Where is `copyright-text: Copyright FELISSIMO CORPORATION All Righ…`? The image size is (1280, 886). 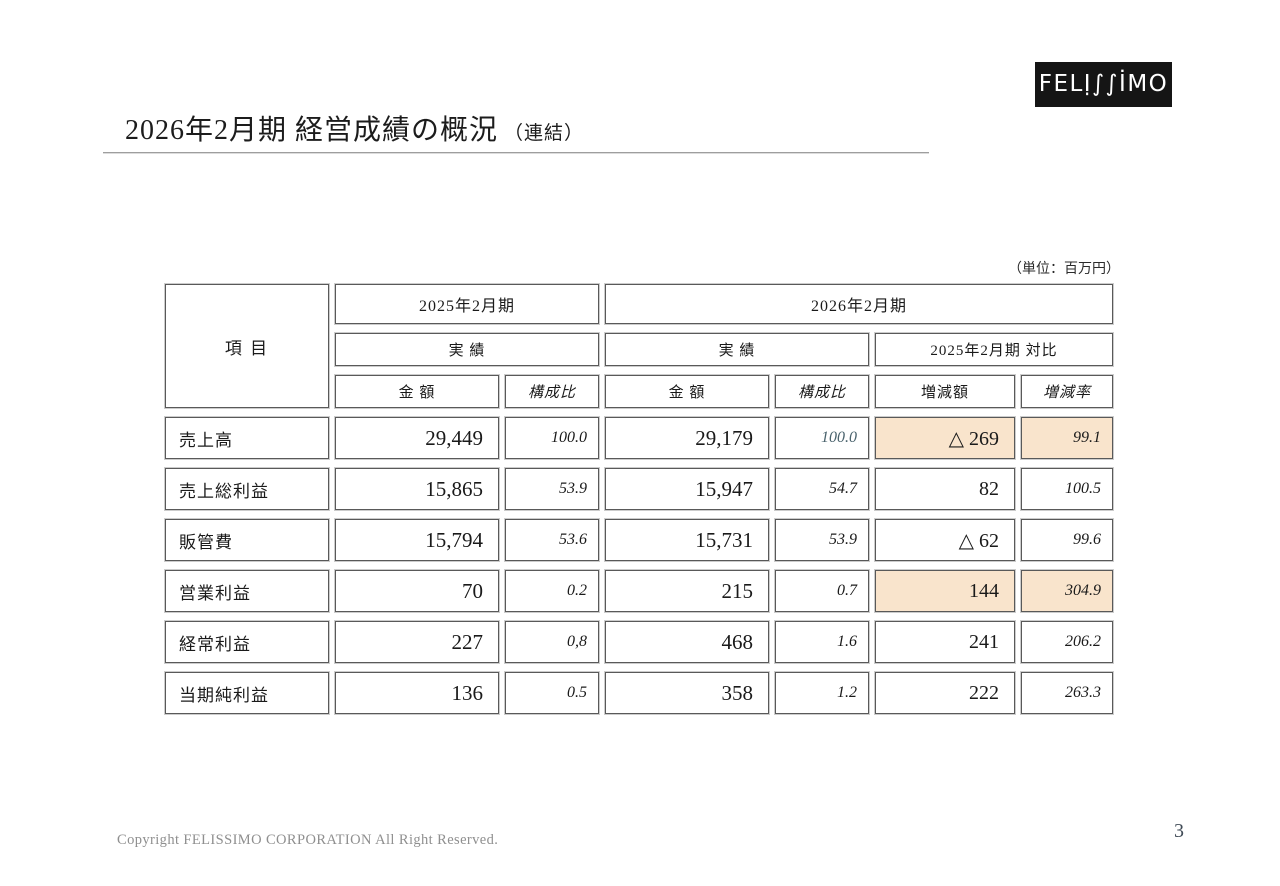
copyright-text: Copyright FELISSIMO CORPORATION All Righ… is located at coordinates (308, 840).